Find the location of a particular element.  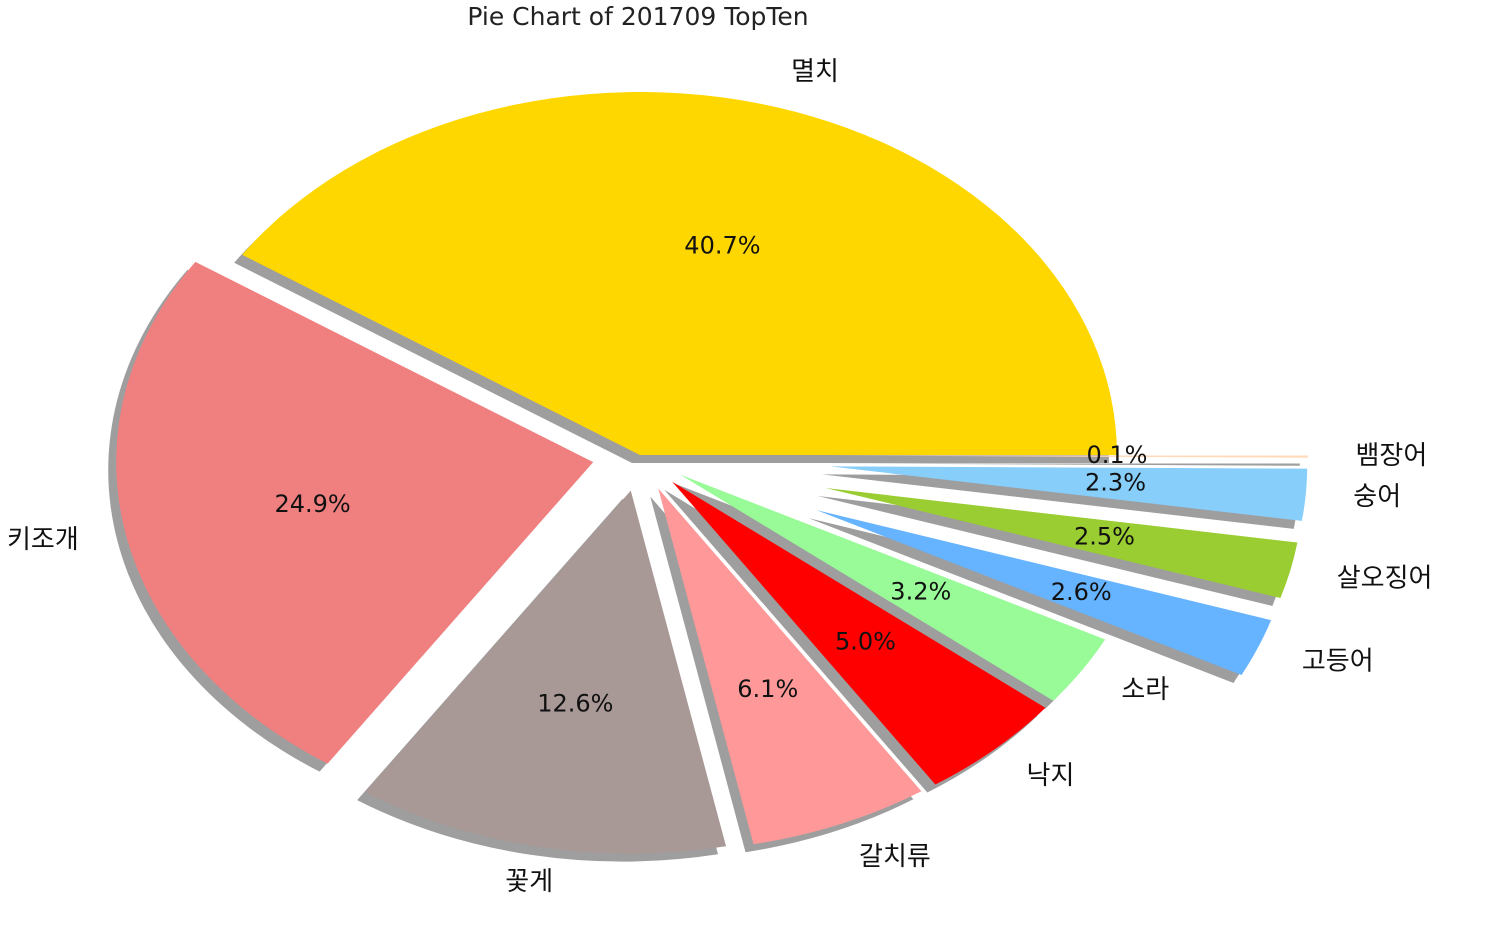

slice-2-pct-label: 12.6% is located at coordinates (575, 703).